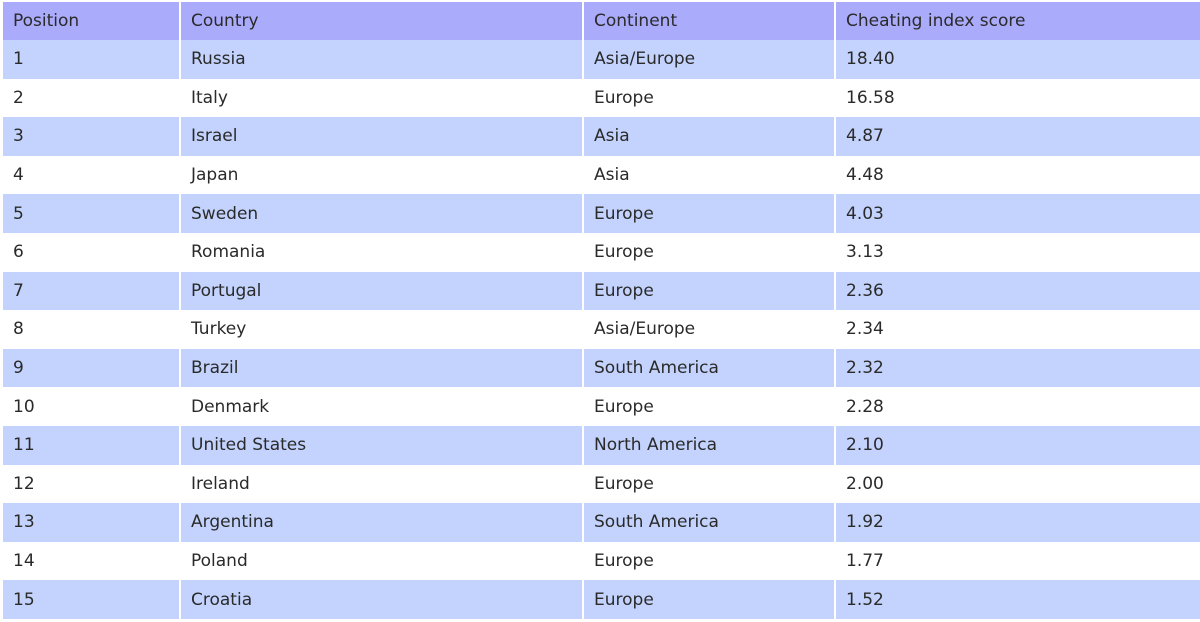 The image size is (1200, 622). Describe the element at coordinates (381, 21) in the screenshot. I see `header-cell: Country` at that location.